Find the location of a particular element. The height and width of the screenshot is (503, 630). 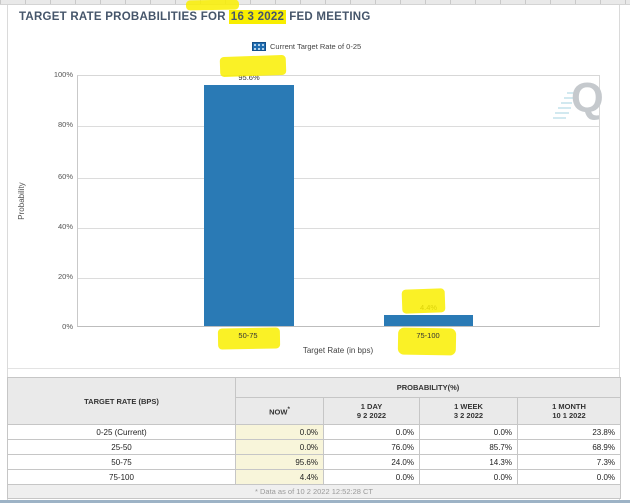

header-now-label: NOW is located at coordinates (278, 412).